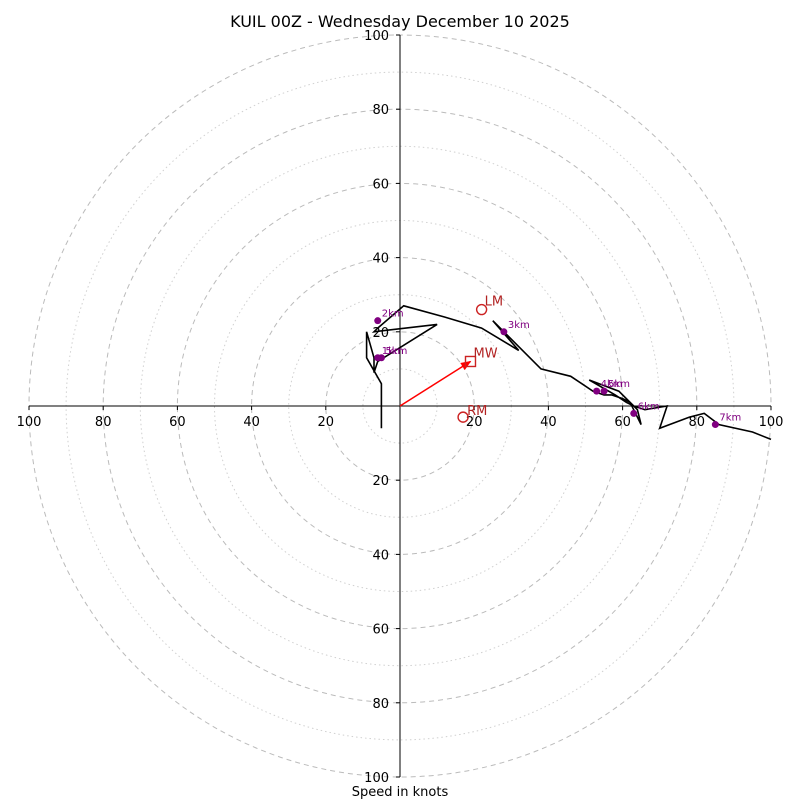 The height and width of the screenshot is (800, 800). I want to click on mean-wind-marker, so click(470, 361).